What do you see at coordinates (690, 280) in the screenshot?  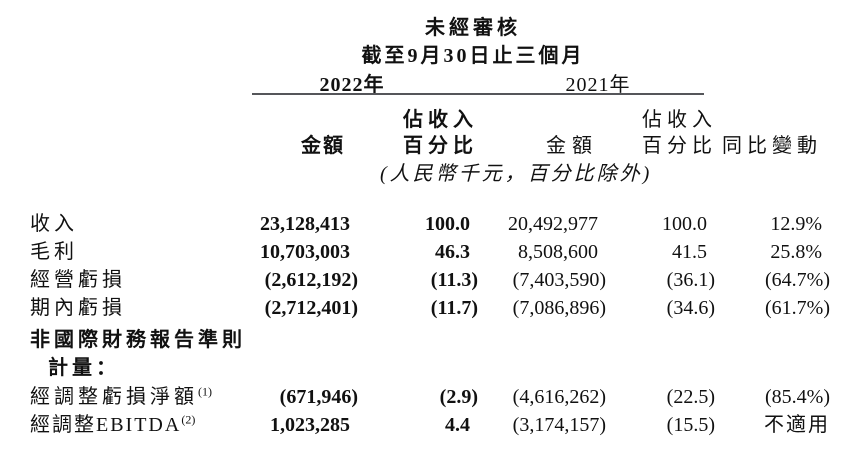 I see `pct-2021-cell: (36.1)` at bounding box center [690, 280].